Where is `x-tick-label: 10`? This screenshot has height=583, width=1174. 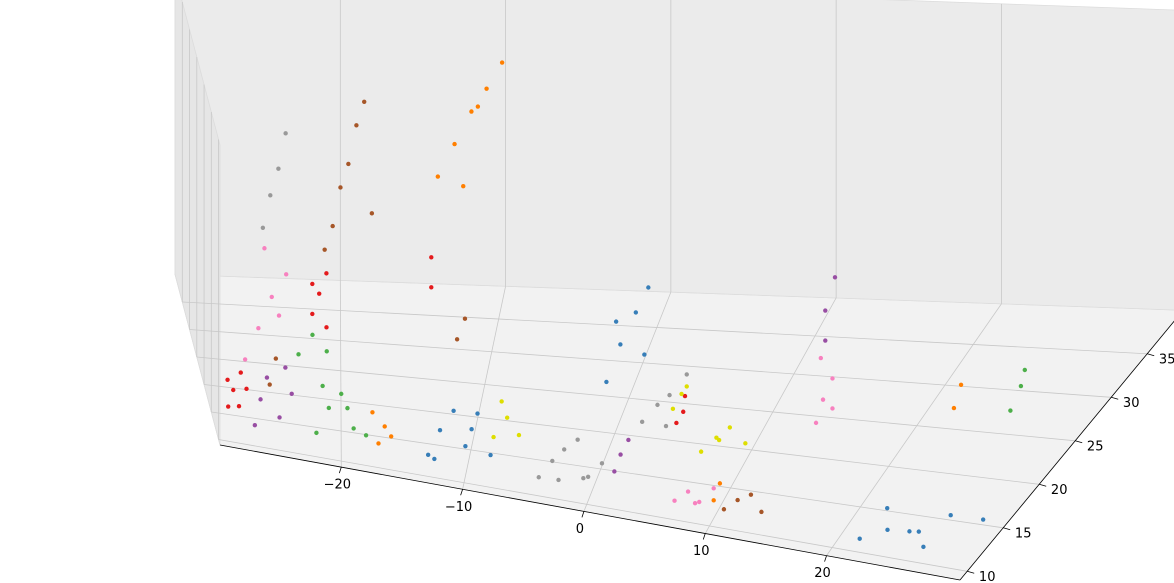
x-tick-label: 10 is located at coordinates (701, 551).